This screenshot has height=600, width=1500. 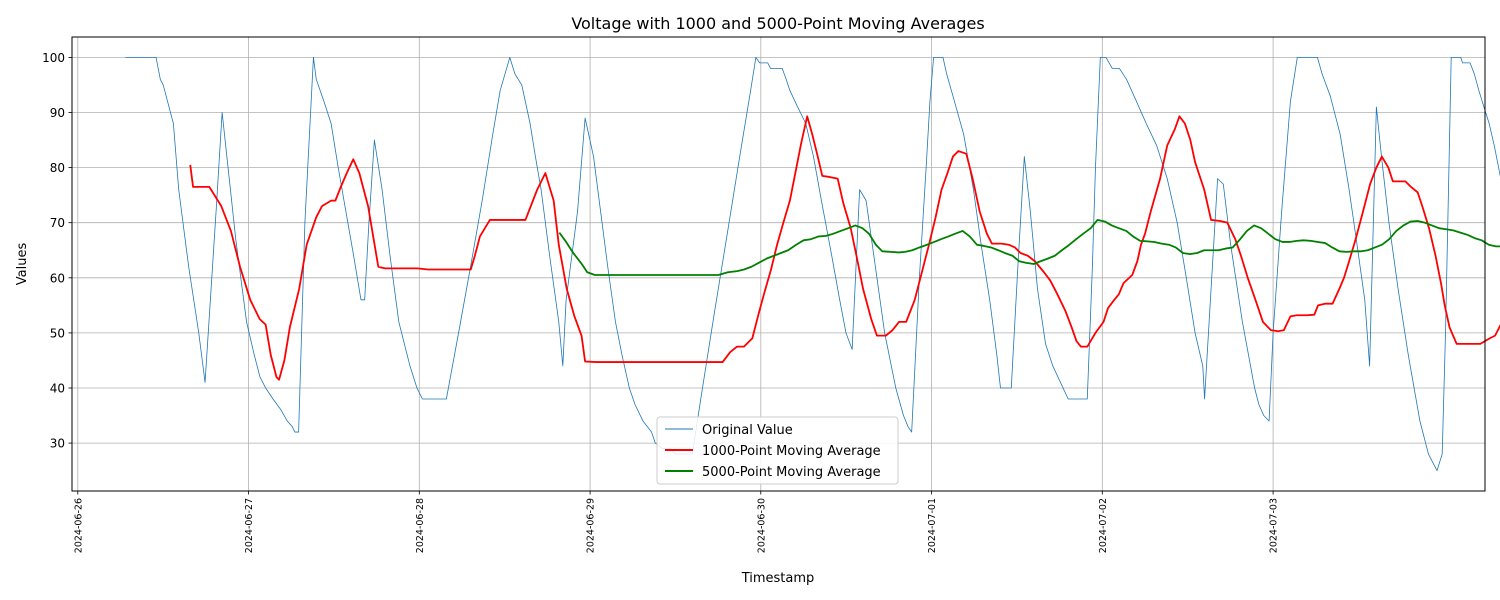 What do you see at coordinates (591, 525) in the screenshot?
I see `x-tick-label-3: 2024-06-29` at bounding box center [591, 525].